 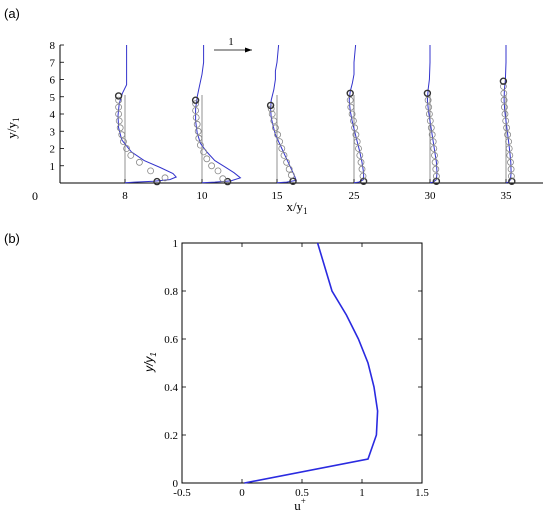 What do you see at coordinates (278, 196) in the screenshot?
I see `station-label: 15` at bounding box center [278, 196].